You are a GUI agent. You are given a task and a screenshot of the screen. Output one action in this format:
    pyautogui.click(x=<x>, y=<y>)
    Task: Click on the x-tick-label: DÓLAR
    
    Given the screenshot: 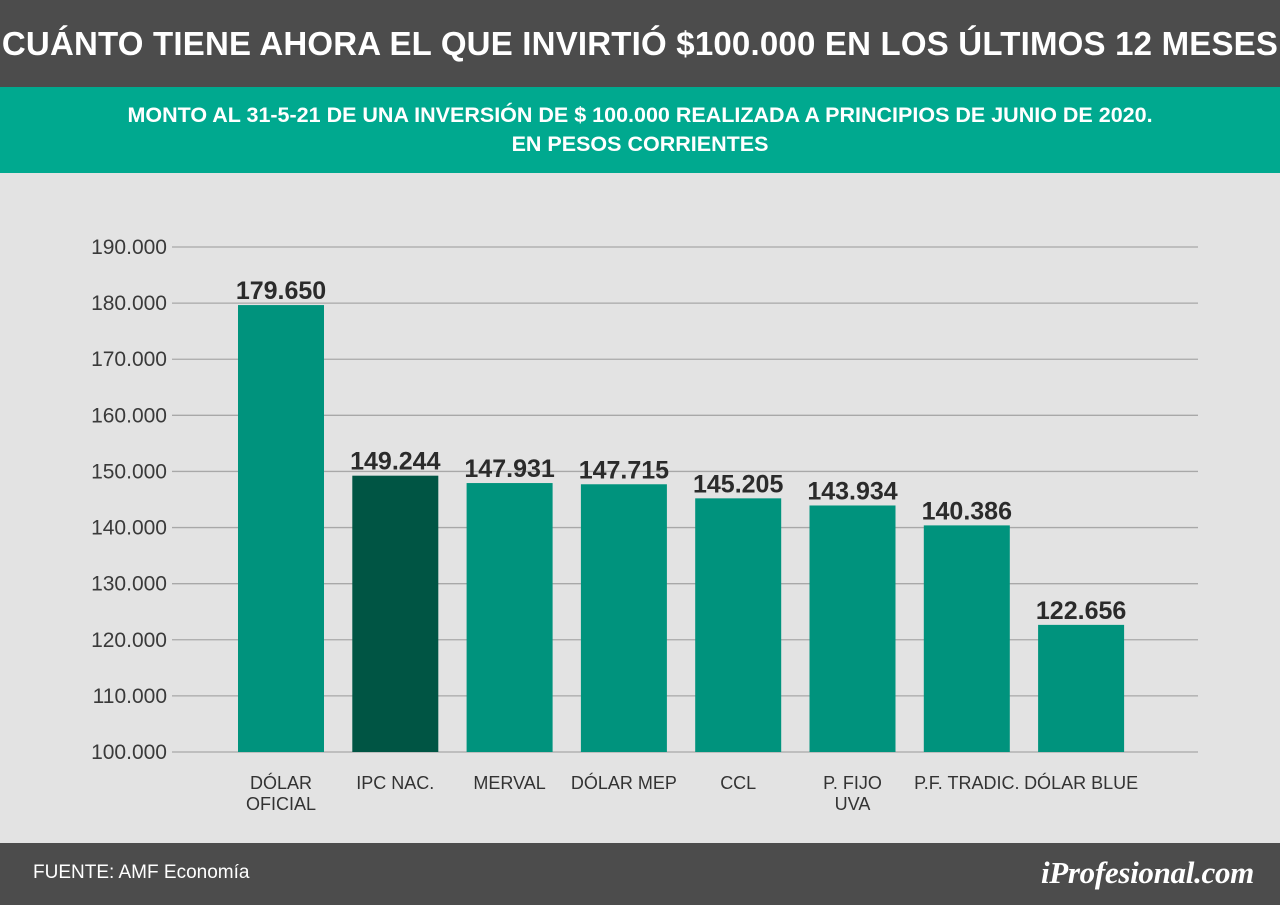 What is the action you would take?
    pyautogui.click(x=281, y=782)
    